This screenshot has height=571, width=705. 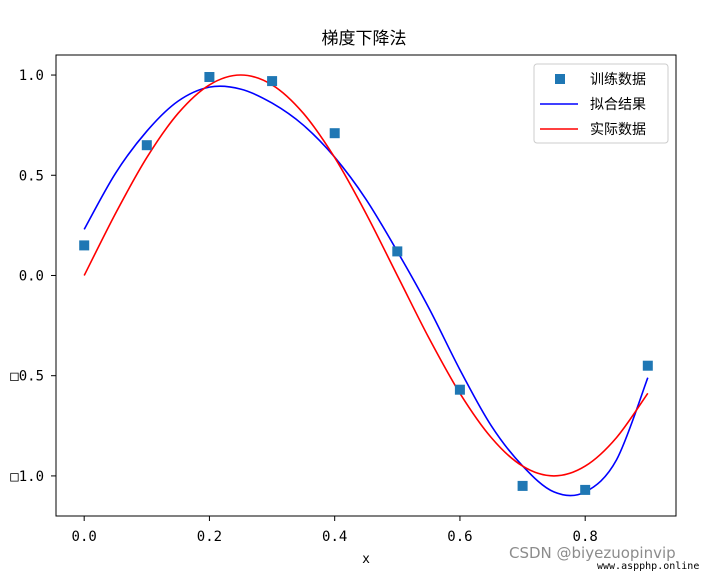 What do you see at coordinates (592, 553) in the screenshot?
I see `watermark-text: CSDN @biyezuopinvip` at bounding box center [592, 553].